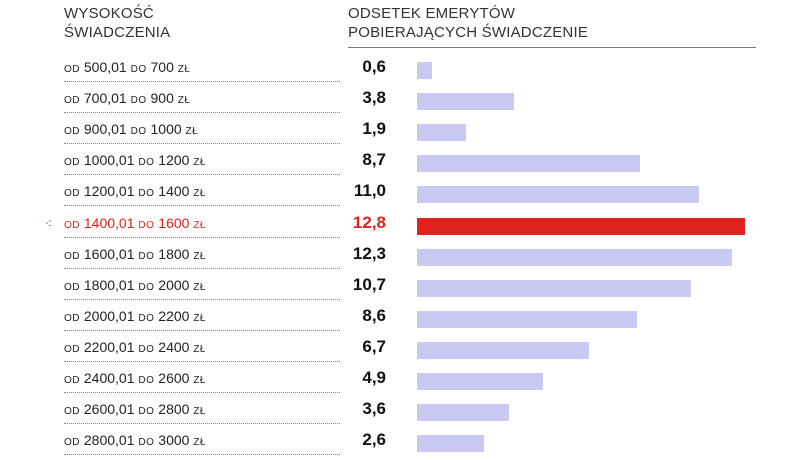  What do you see at coordinates (402, 382) in the screenshot?
I see `chart-row: OD 2400,01 DO 2600 ZŁ 4,9` at bounding box center [402, 382].